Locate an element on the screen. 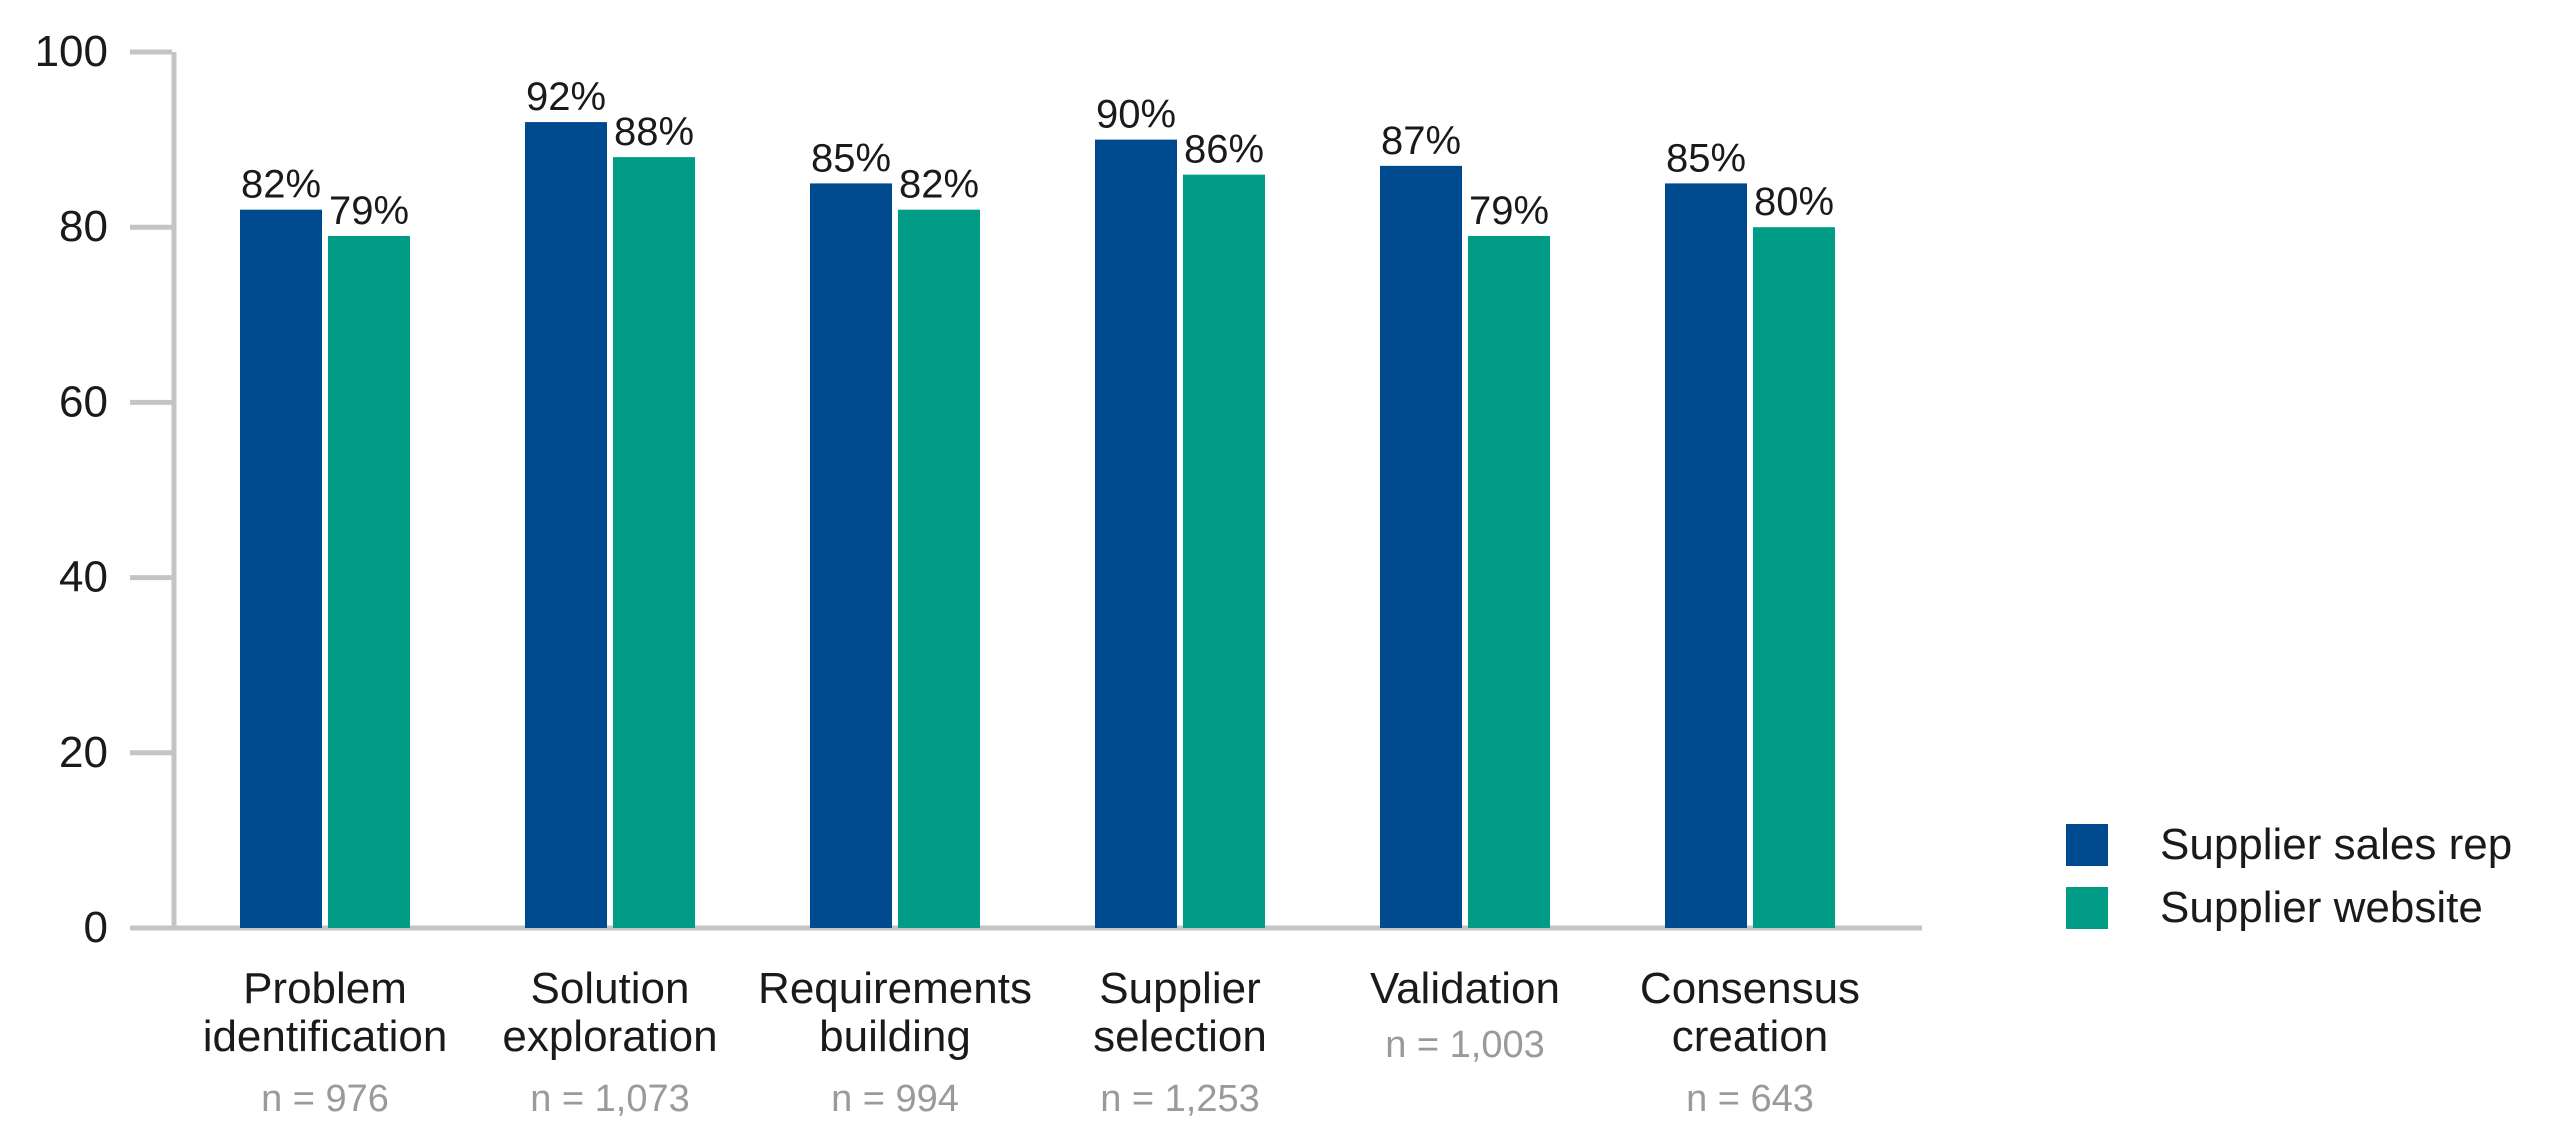 This screenshot has height=1146, width=2560. sample-size-label: n = 1,003 is located at coordinates (1465, 1045).